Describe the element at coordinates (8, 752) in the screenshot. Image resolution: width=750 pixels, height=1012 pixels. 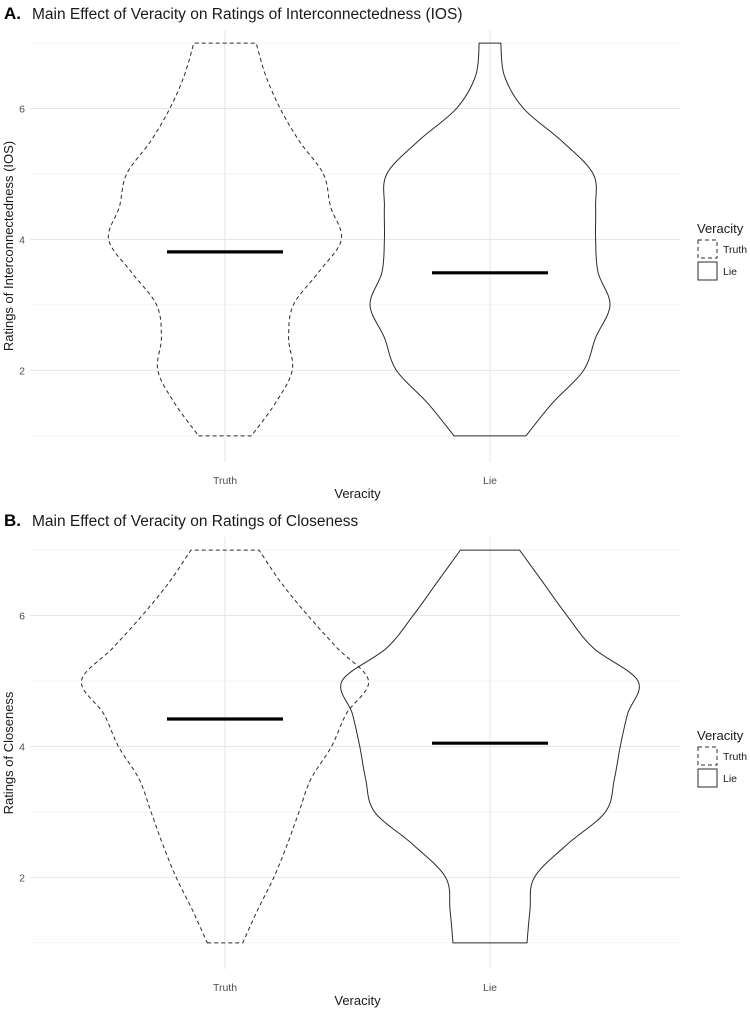
I see `y-axis-title: Ratings of Closeness` at that location.